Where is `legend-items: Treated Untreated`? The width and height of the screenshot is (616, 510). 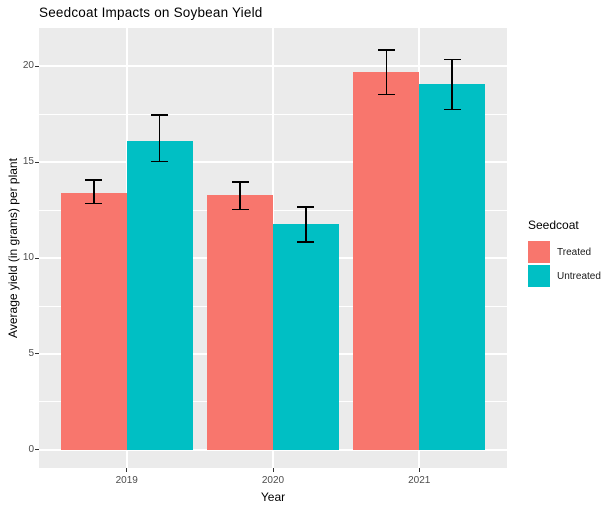 legend-items: Treated Untreated is located at coordinates (564, 264).